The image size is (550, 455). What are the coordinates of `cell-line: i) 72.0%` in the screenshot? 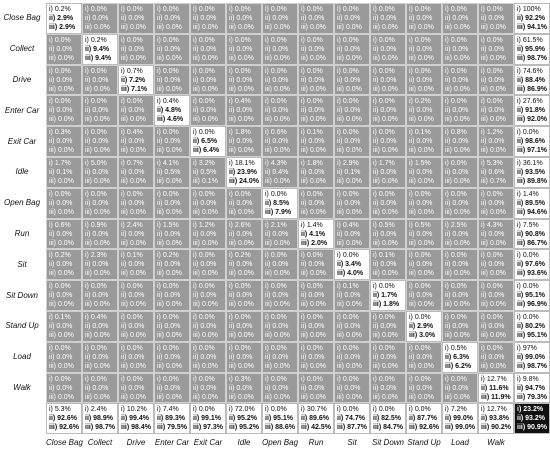 It's located at (242, 410).